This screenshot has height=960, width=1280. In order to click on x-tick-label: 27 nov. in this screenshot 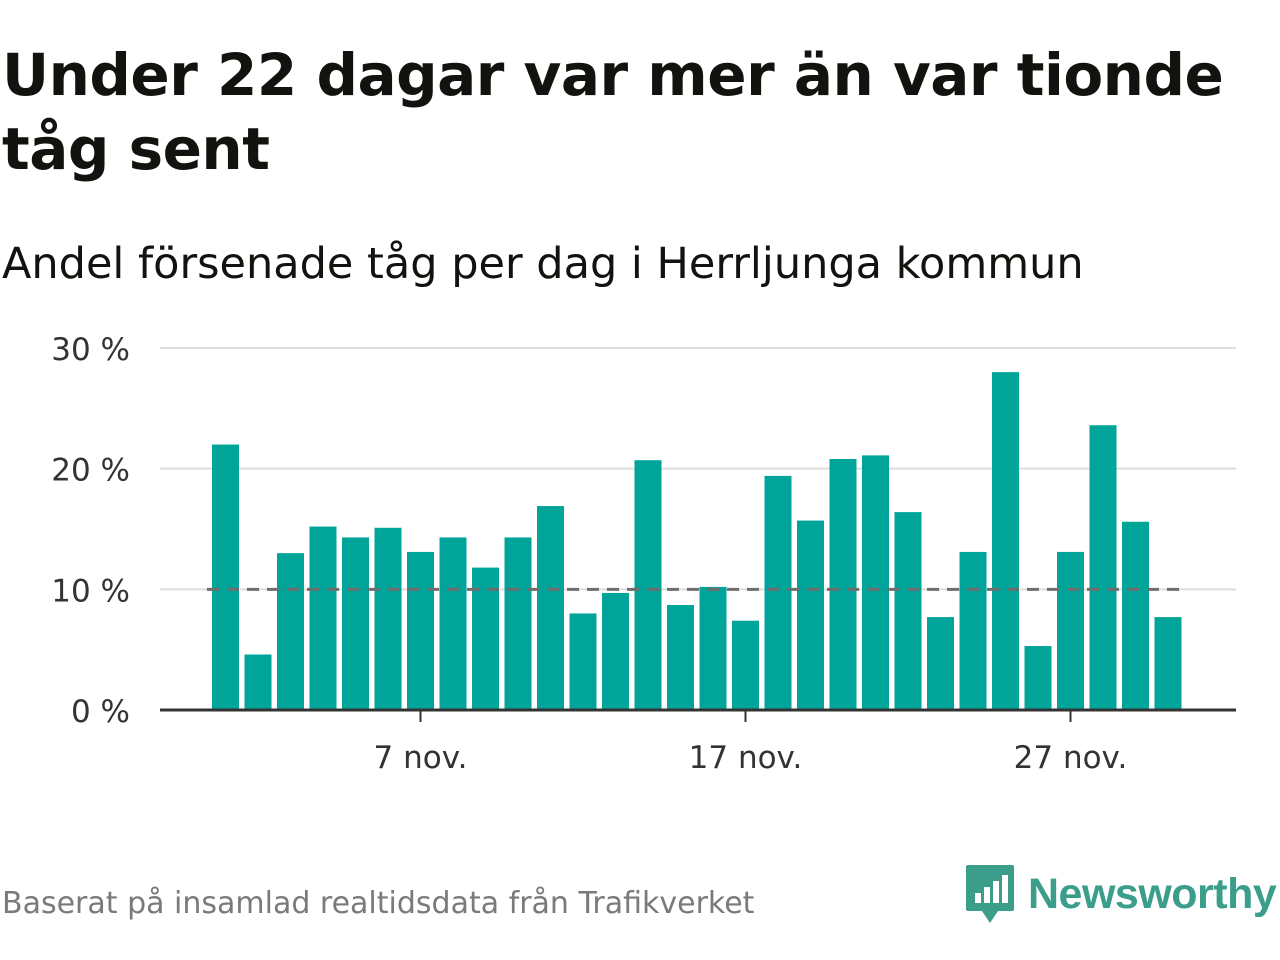, I will do `click(1071, 758)`.